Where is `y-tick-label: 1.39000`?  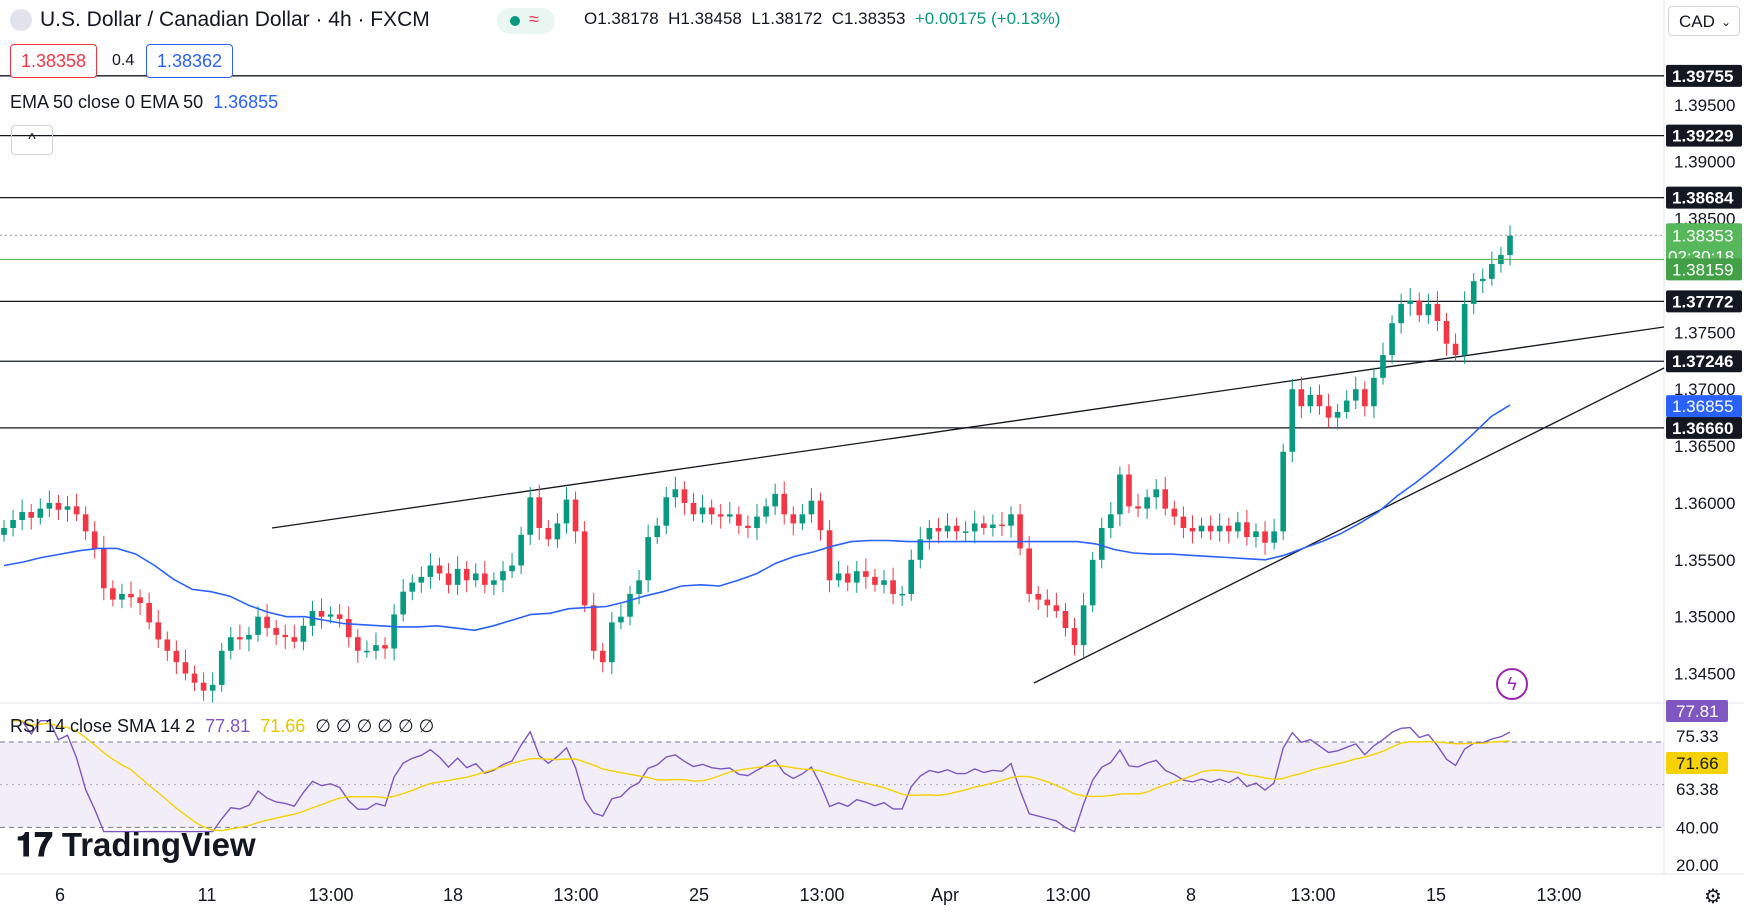
y-tick-label: 1.39000 is located at coordinates (1704, 162).